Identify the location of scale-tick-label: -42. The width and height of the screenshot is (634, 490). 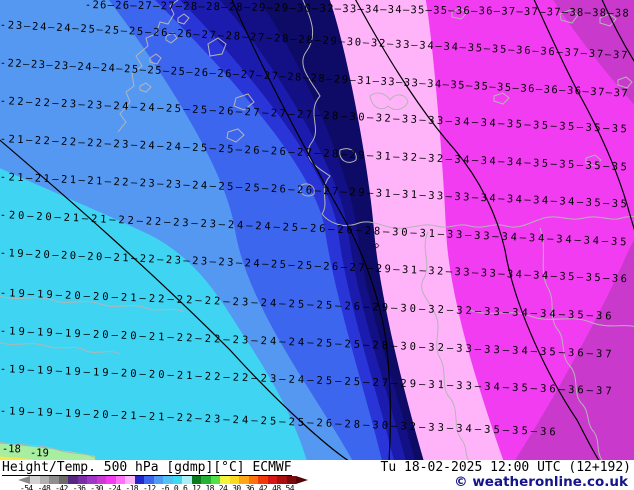
(61, 487).